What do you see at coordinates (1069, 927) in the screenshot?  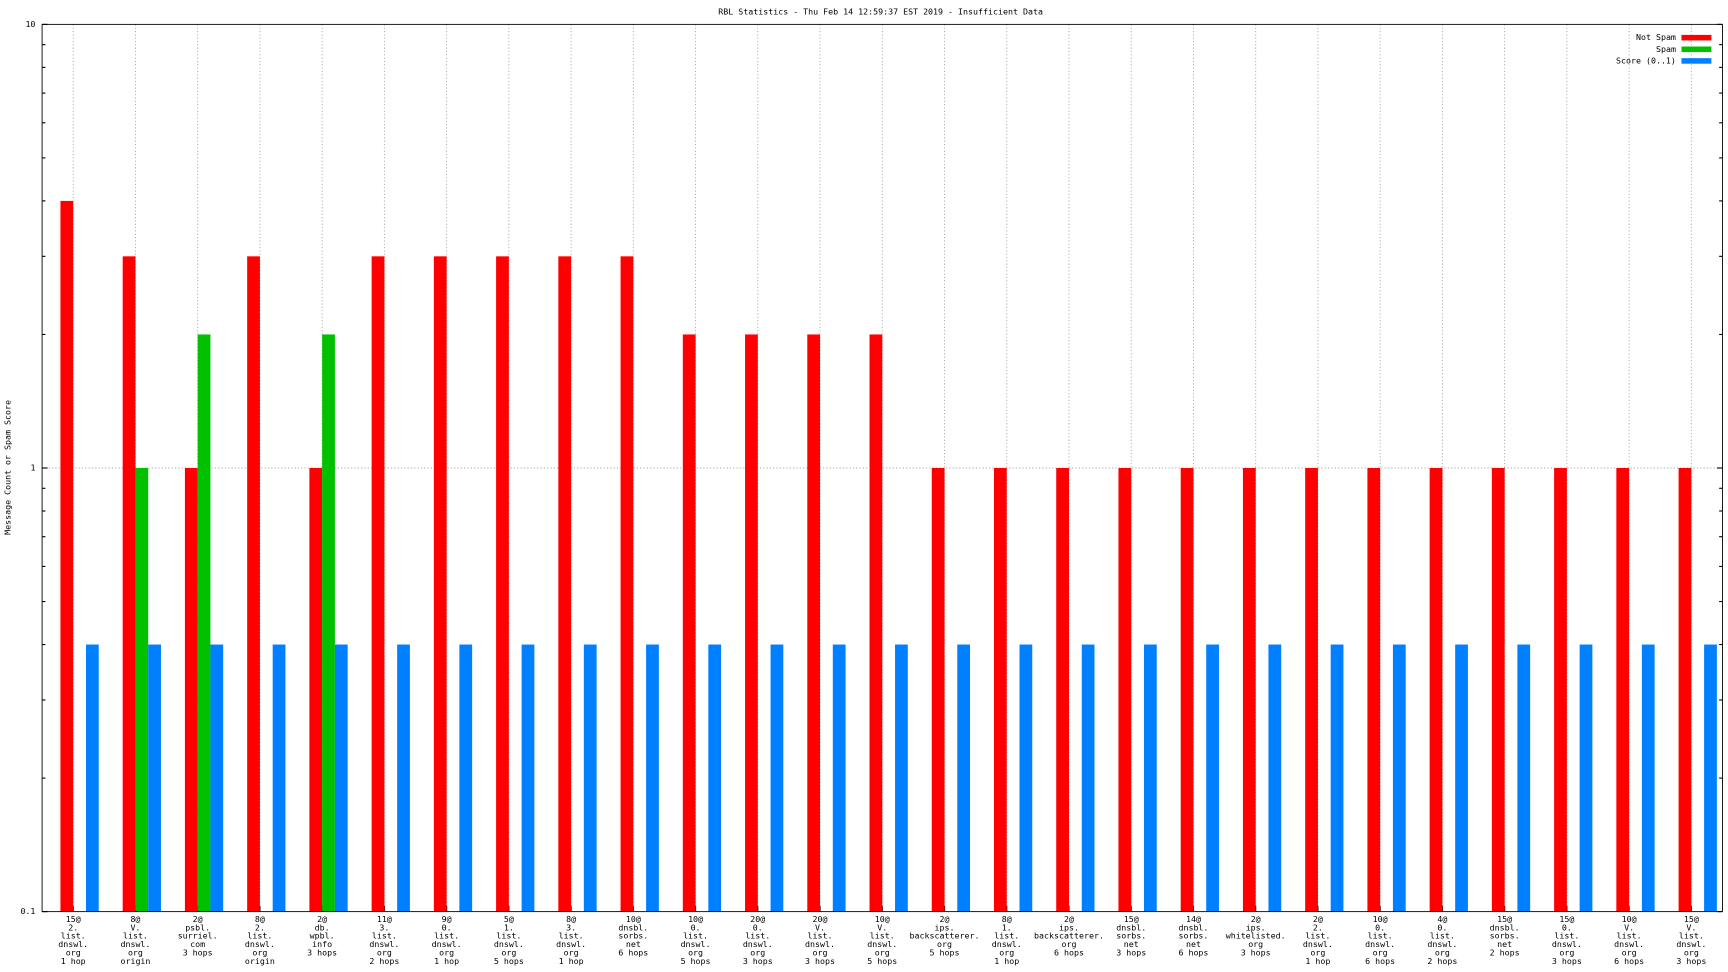 I see `x-tick-label: ips.` at bounding box center [1069, 927].